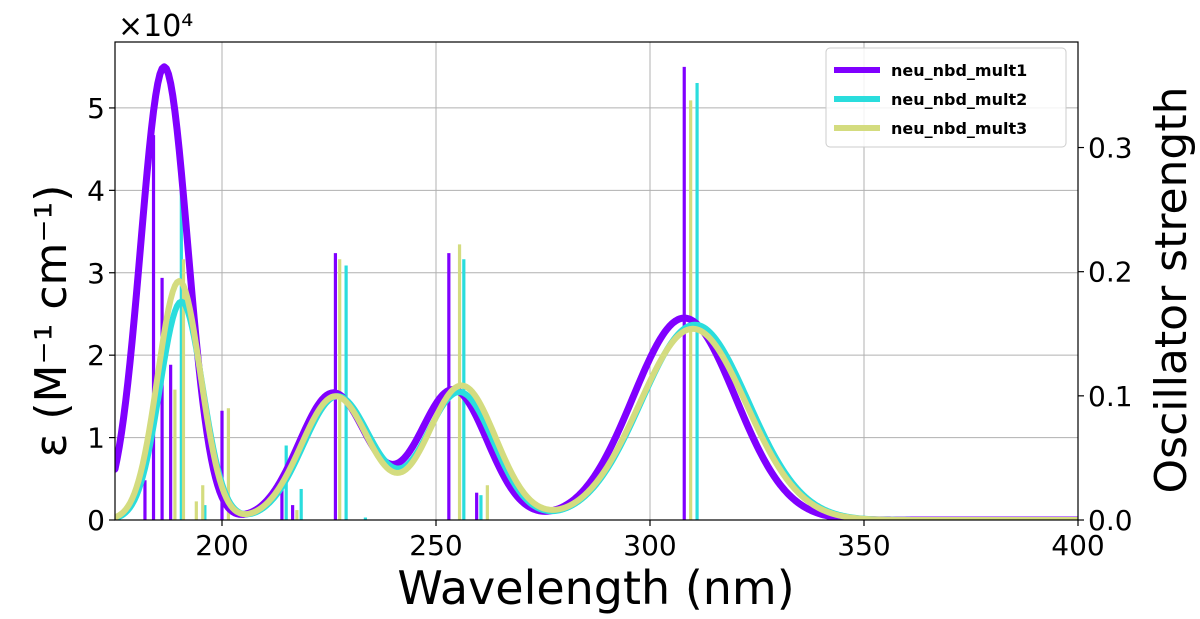 The width and height of the screenshot is (1200, 619). I want to click on right-tick-label-0: 0.0, so click(1110, 520).